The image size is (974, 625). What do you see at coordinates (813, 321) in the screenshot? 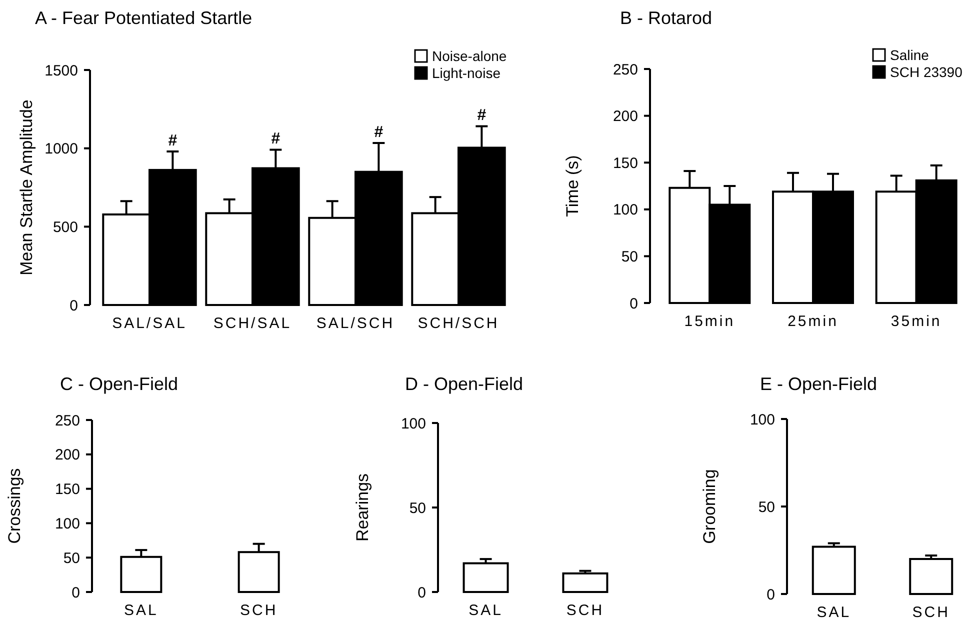
I see `x-tick-label: 25min` at bounding box center [813, 321].